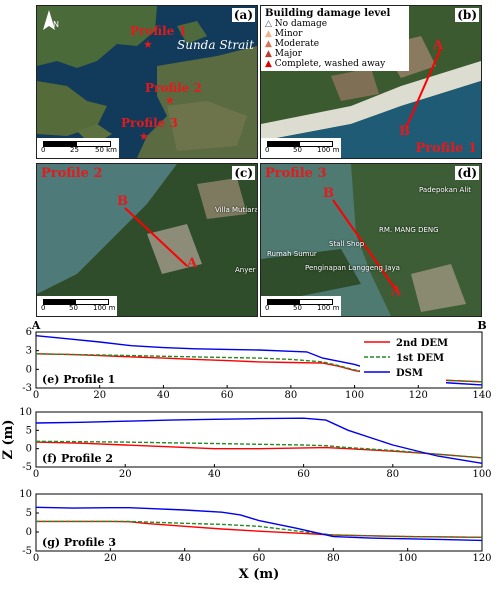 The width and height of the screenshot is (500, 595). Describe the element at coordinates (292, 44) in the screenshot. I see `legend-item-moderate: ▲ Moderate` at that location.